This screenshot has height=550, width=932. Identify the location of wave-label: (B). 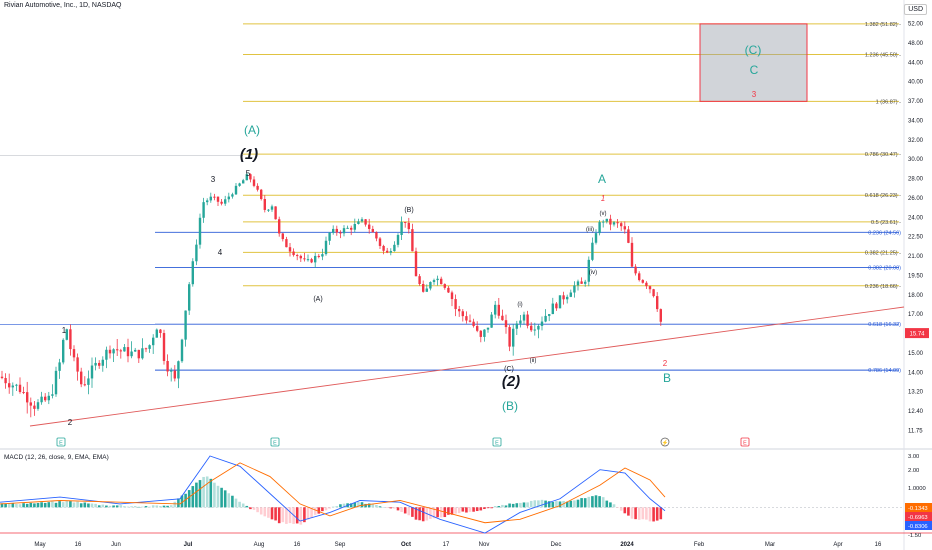
(408, 210).